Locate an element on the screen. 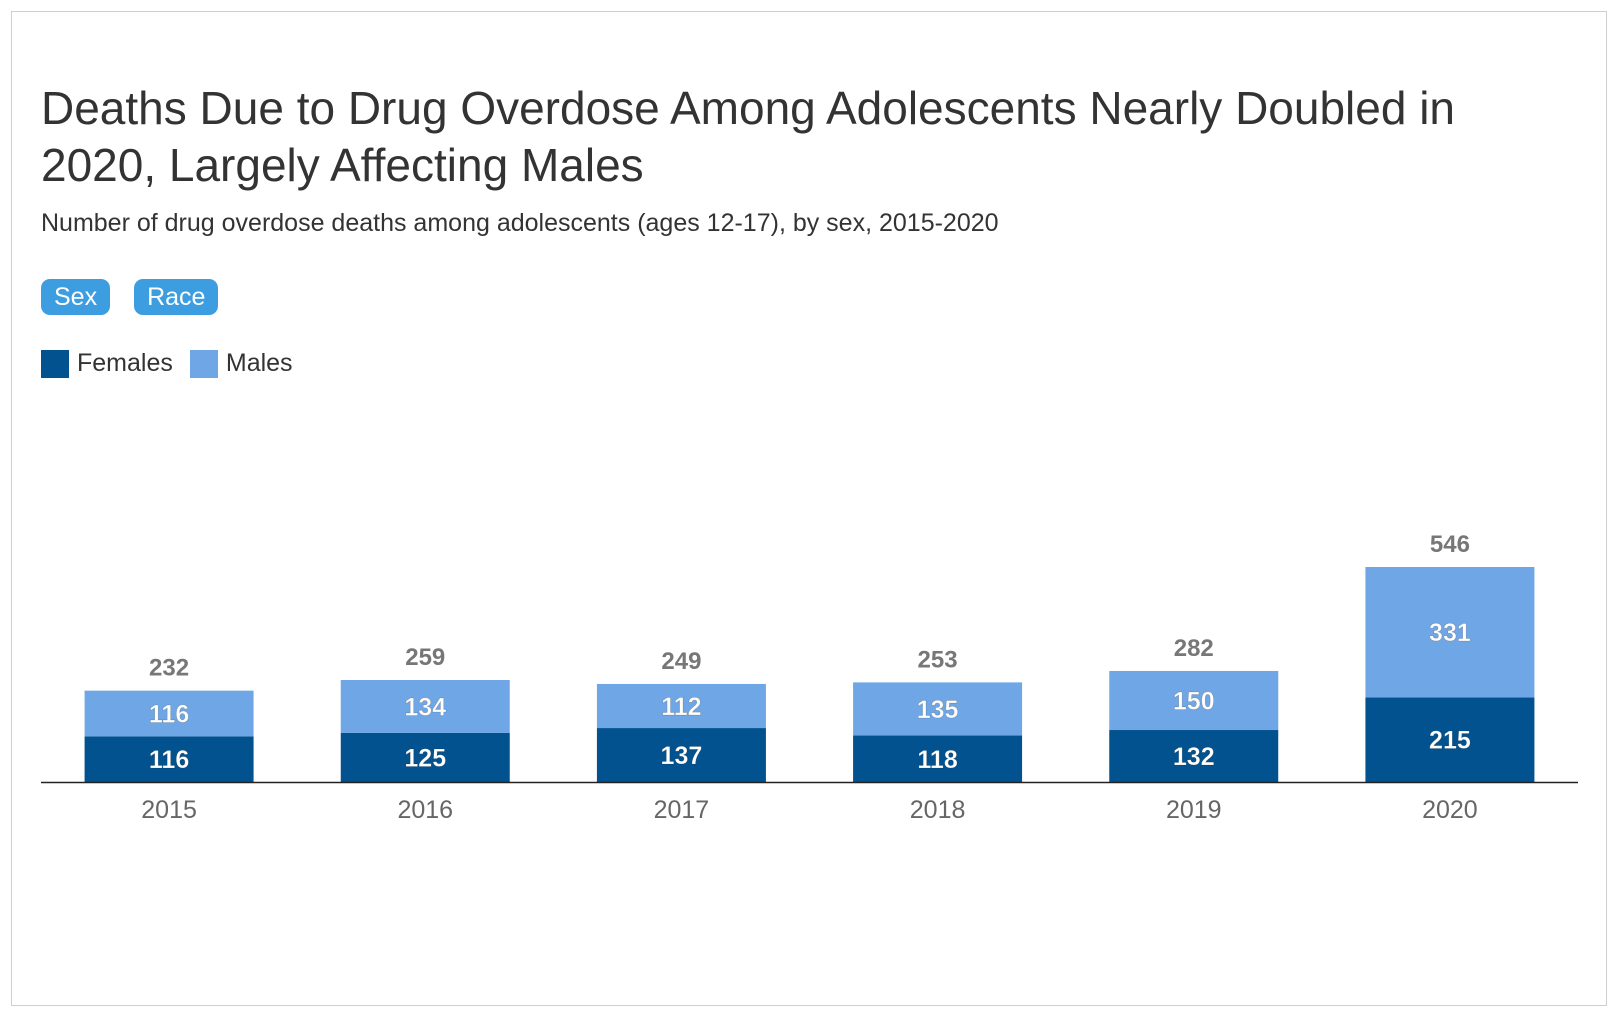 This screenshot has height=1020, width=1620. legend-item-females: Females is located at coordinates (107, 363).